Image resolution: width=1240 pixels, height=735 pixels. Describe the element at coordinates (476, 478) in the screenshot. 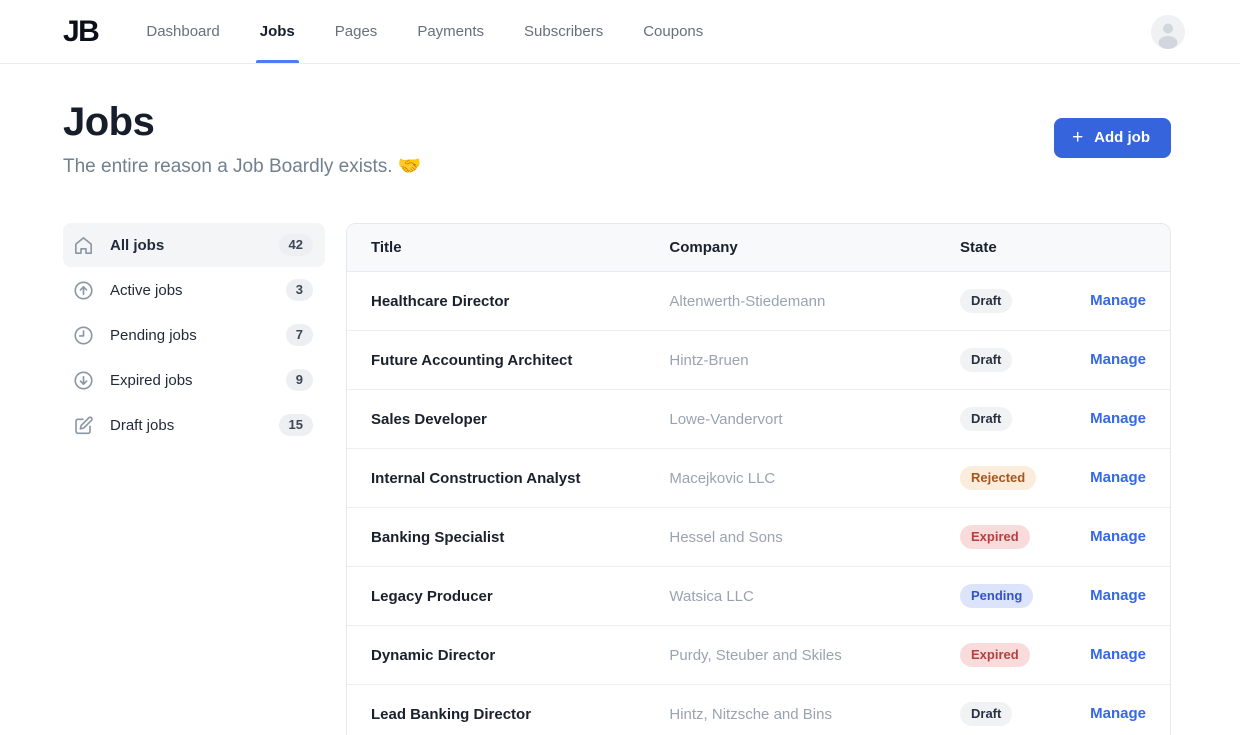

I see `job-title-cell: Internal Construction Analyst` at that location.